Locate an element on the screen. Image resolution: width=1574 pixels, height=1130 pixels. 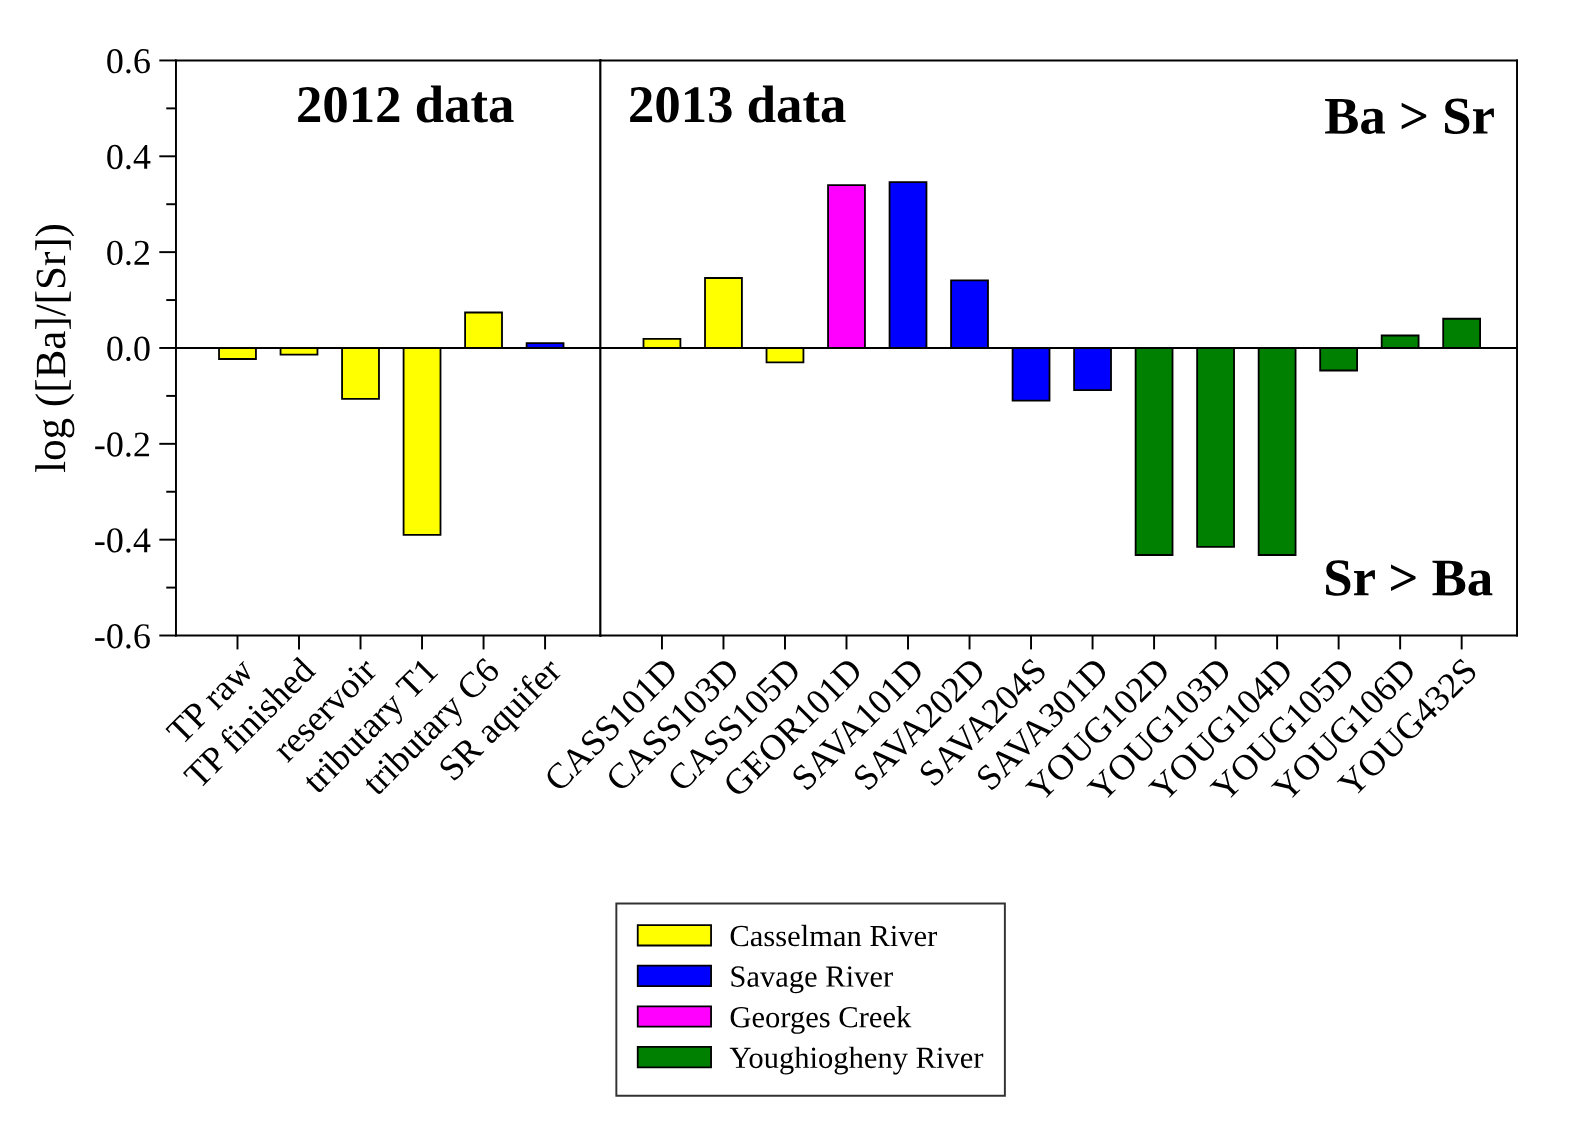
legend-label: Youghiogheny River is located at coordinates (856, 1060).